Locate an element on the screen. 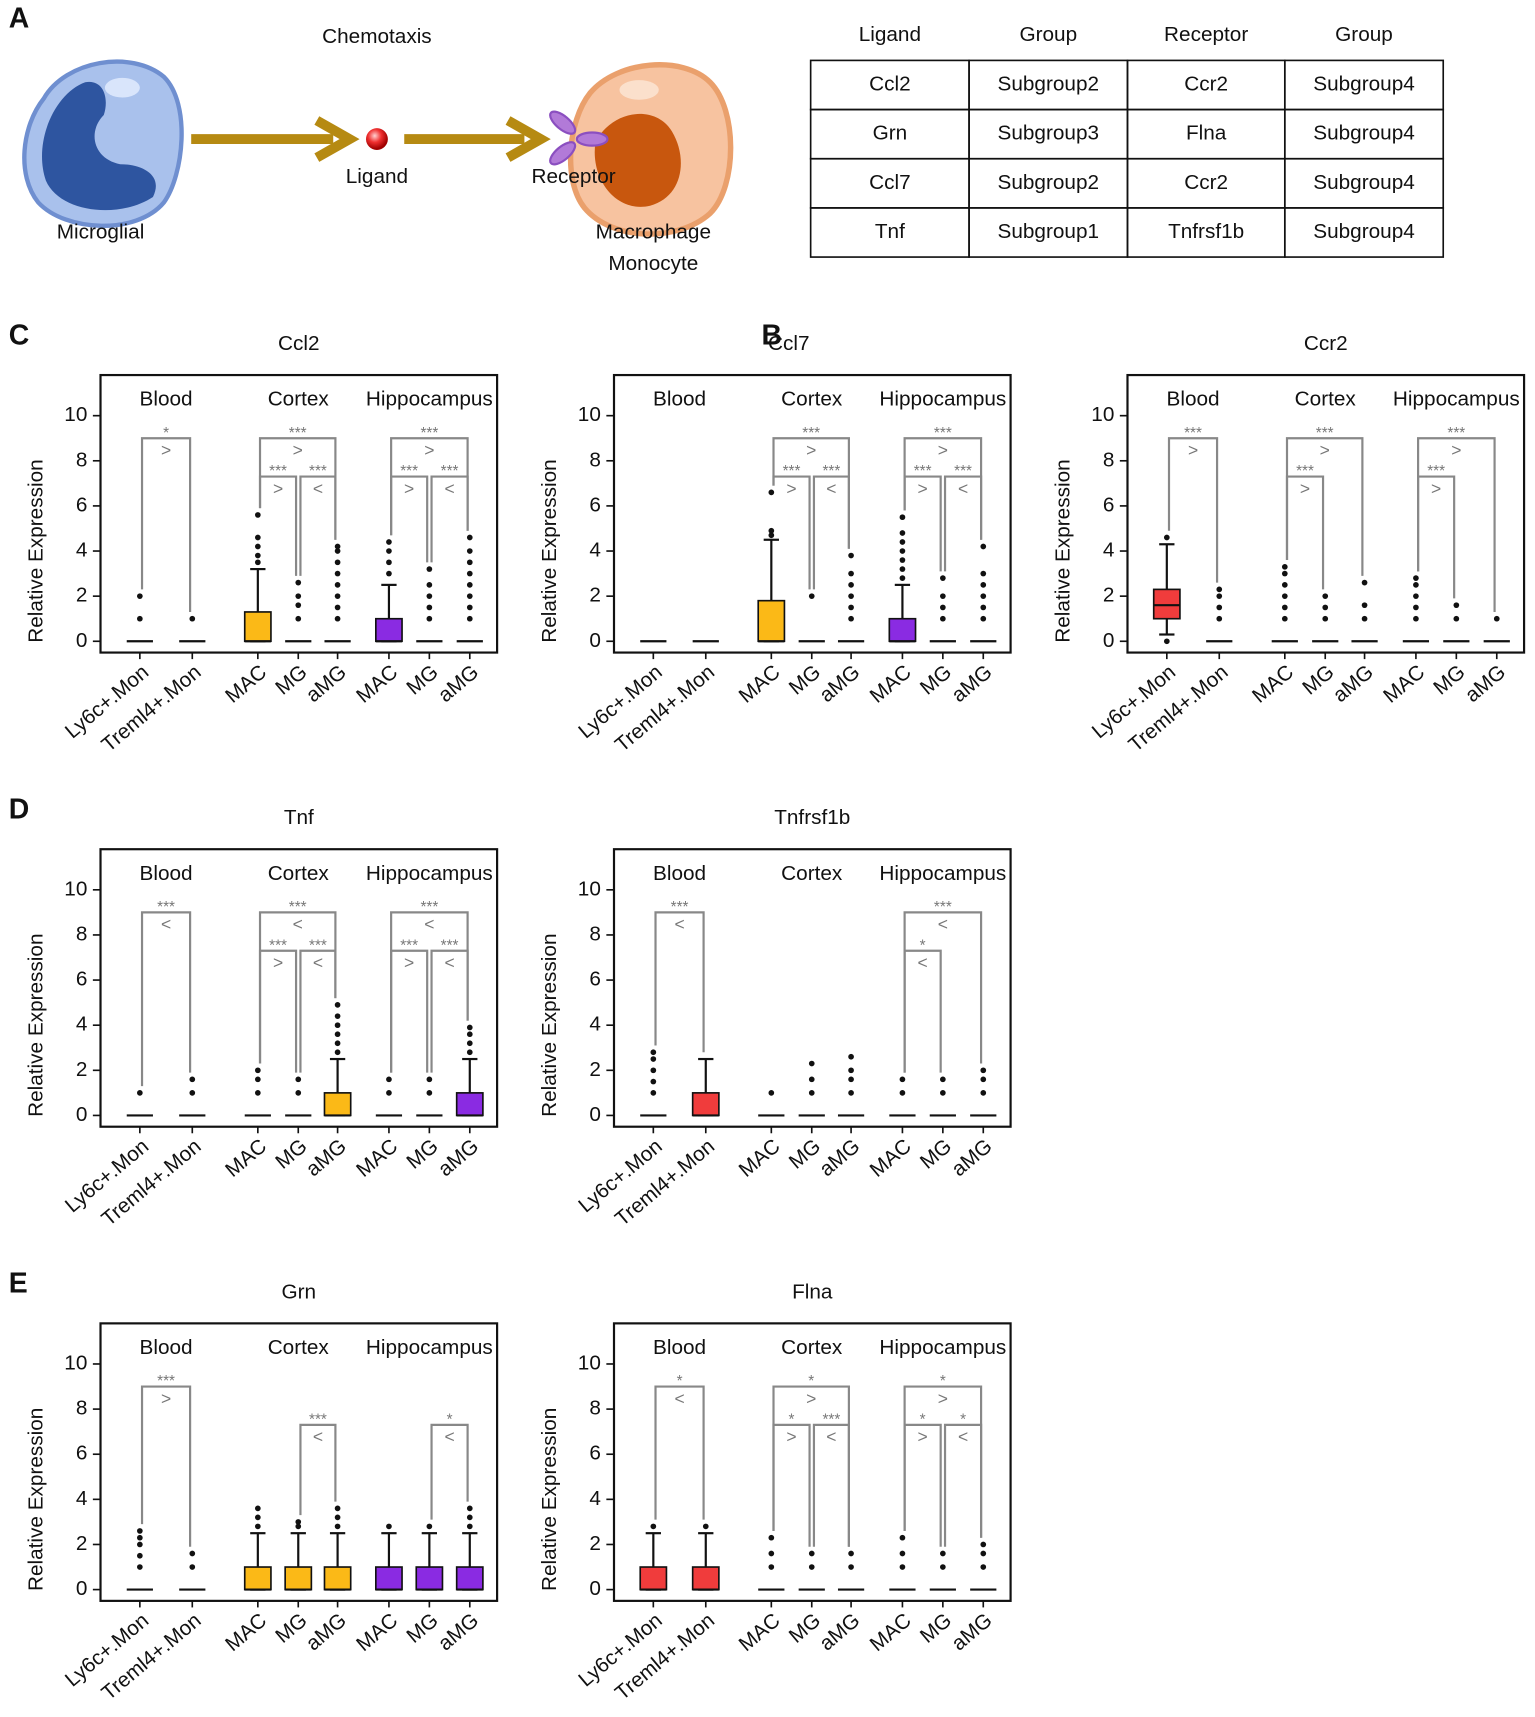 The width and height of the screenshot is (1535, 1717). y-tick-label: 6 is located at coordinates (595, 979).